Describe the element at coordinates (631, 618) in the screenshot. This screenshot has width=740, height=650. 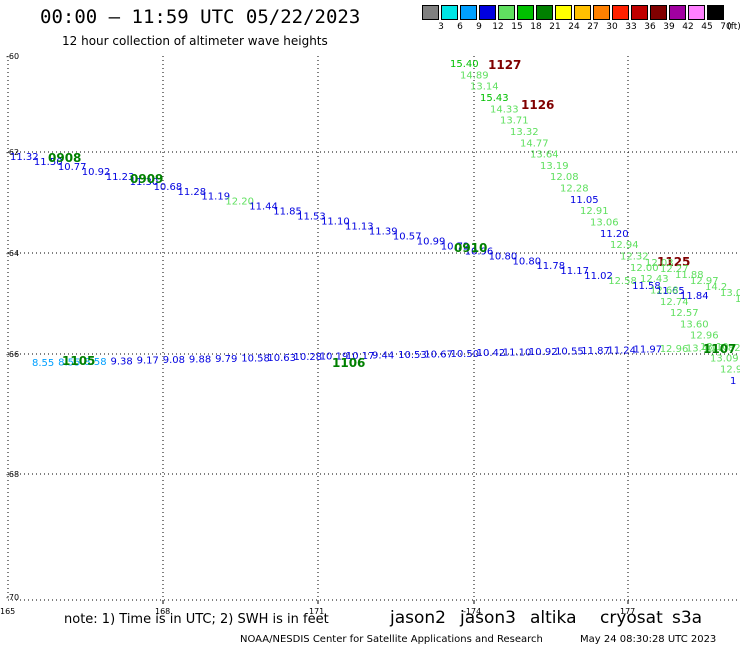
I see `legend-cryosat: cryosat` at that location.